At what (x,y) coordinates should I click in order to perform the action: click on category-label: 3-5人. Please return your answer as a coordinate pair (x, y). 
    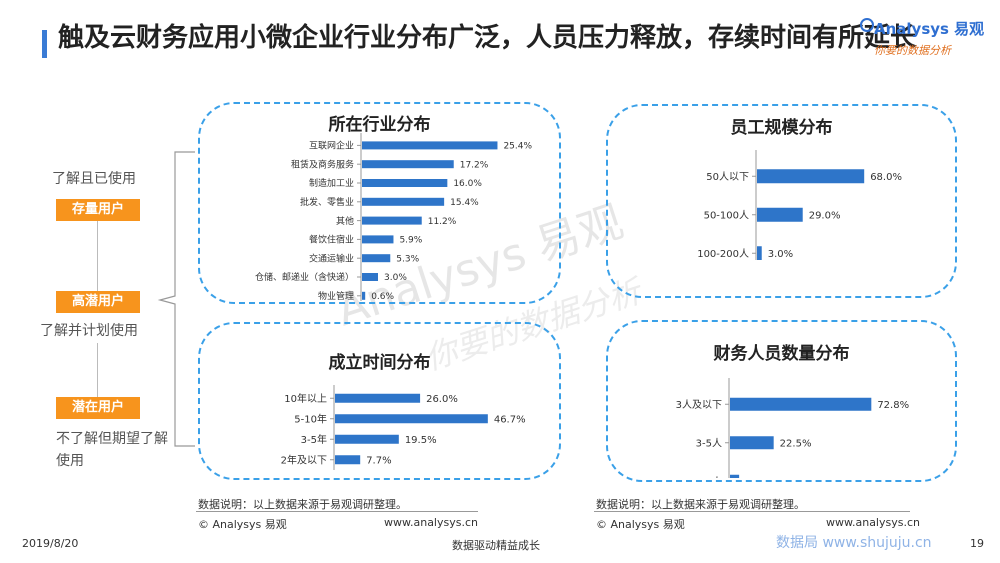
    Looking at the image, I should click on (709, 443).